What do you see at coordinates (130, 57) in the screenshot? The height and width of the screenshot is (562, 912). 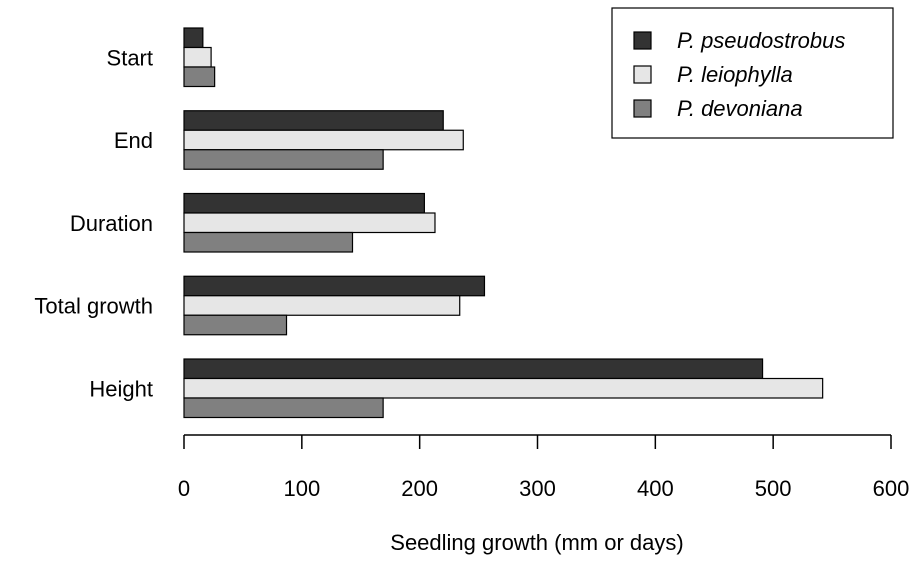 I see `category-label-start: Start` at bounding box center [130, 57].